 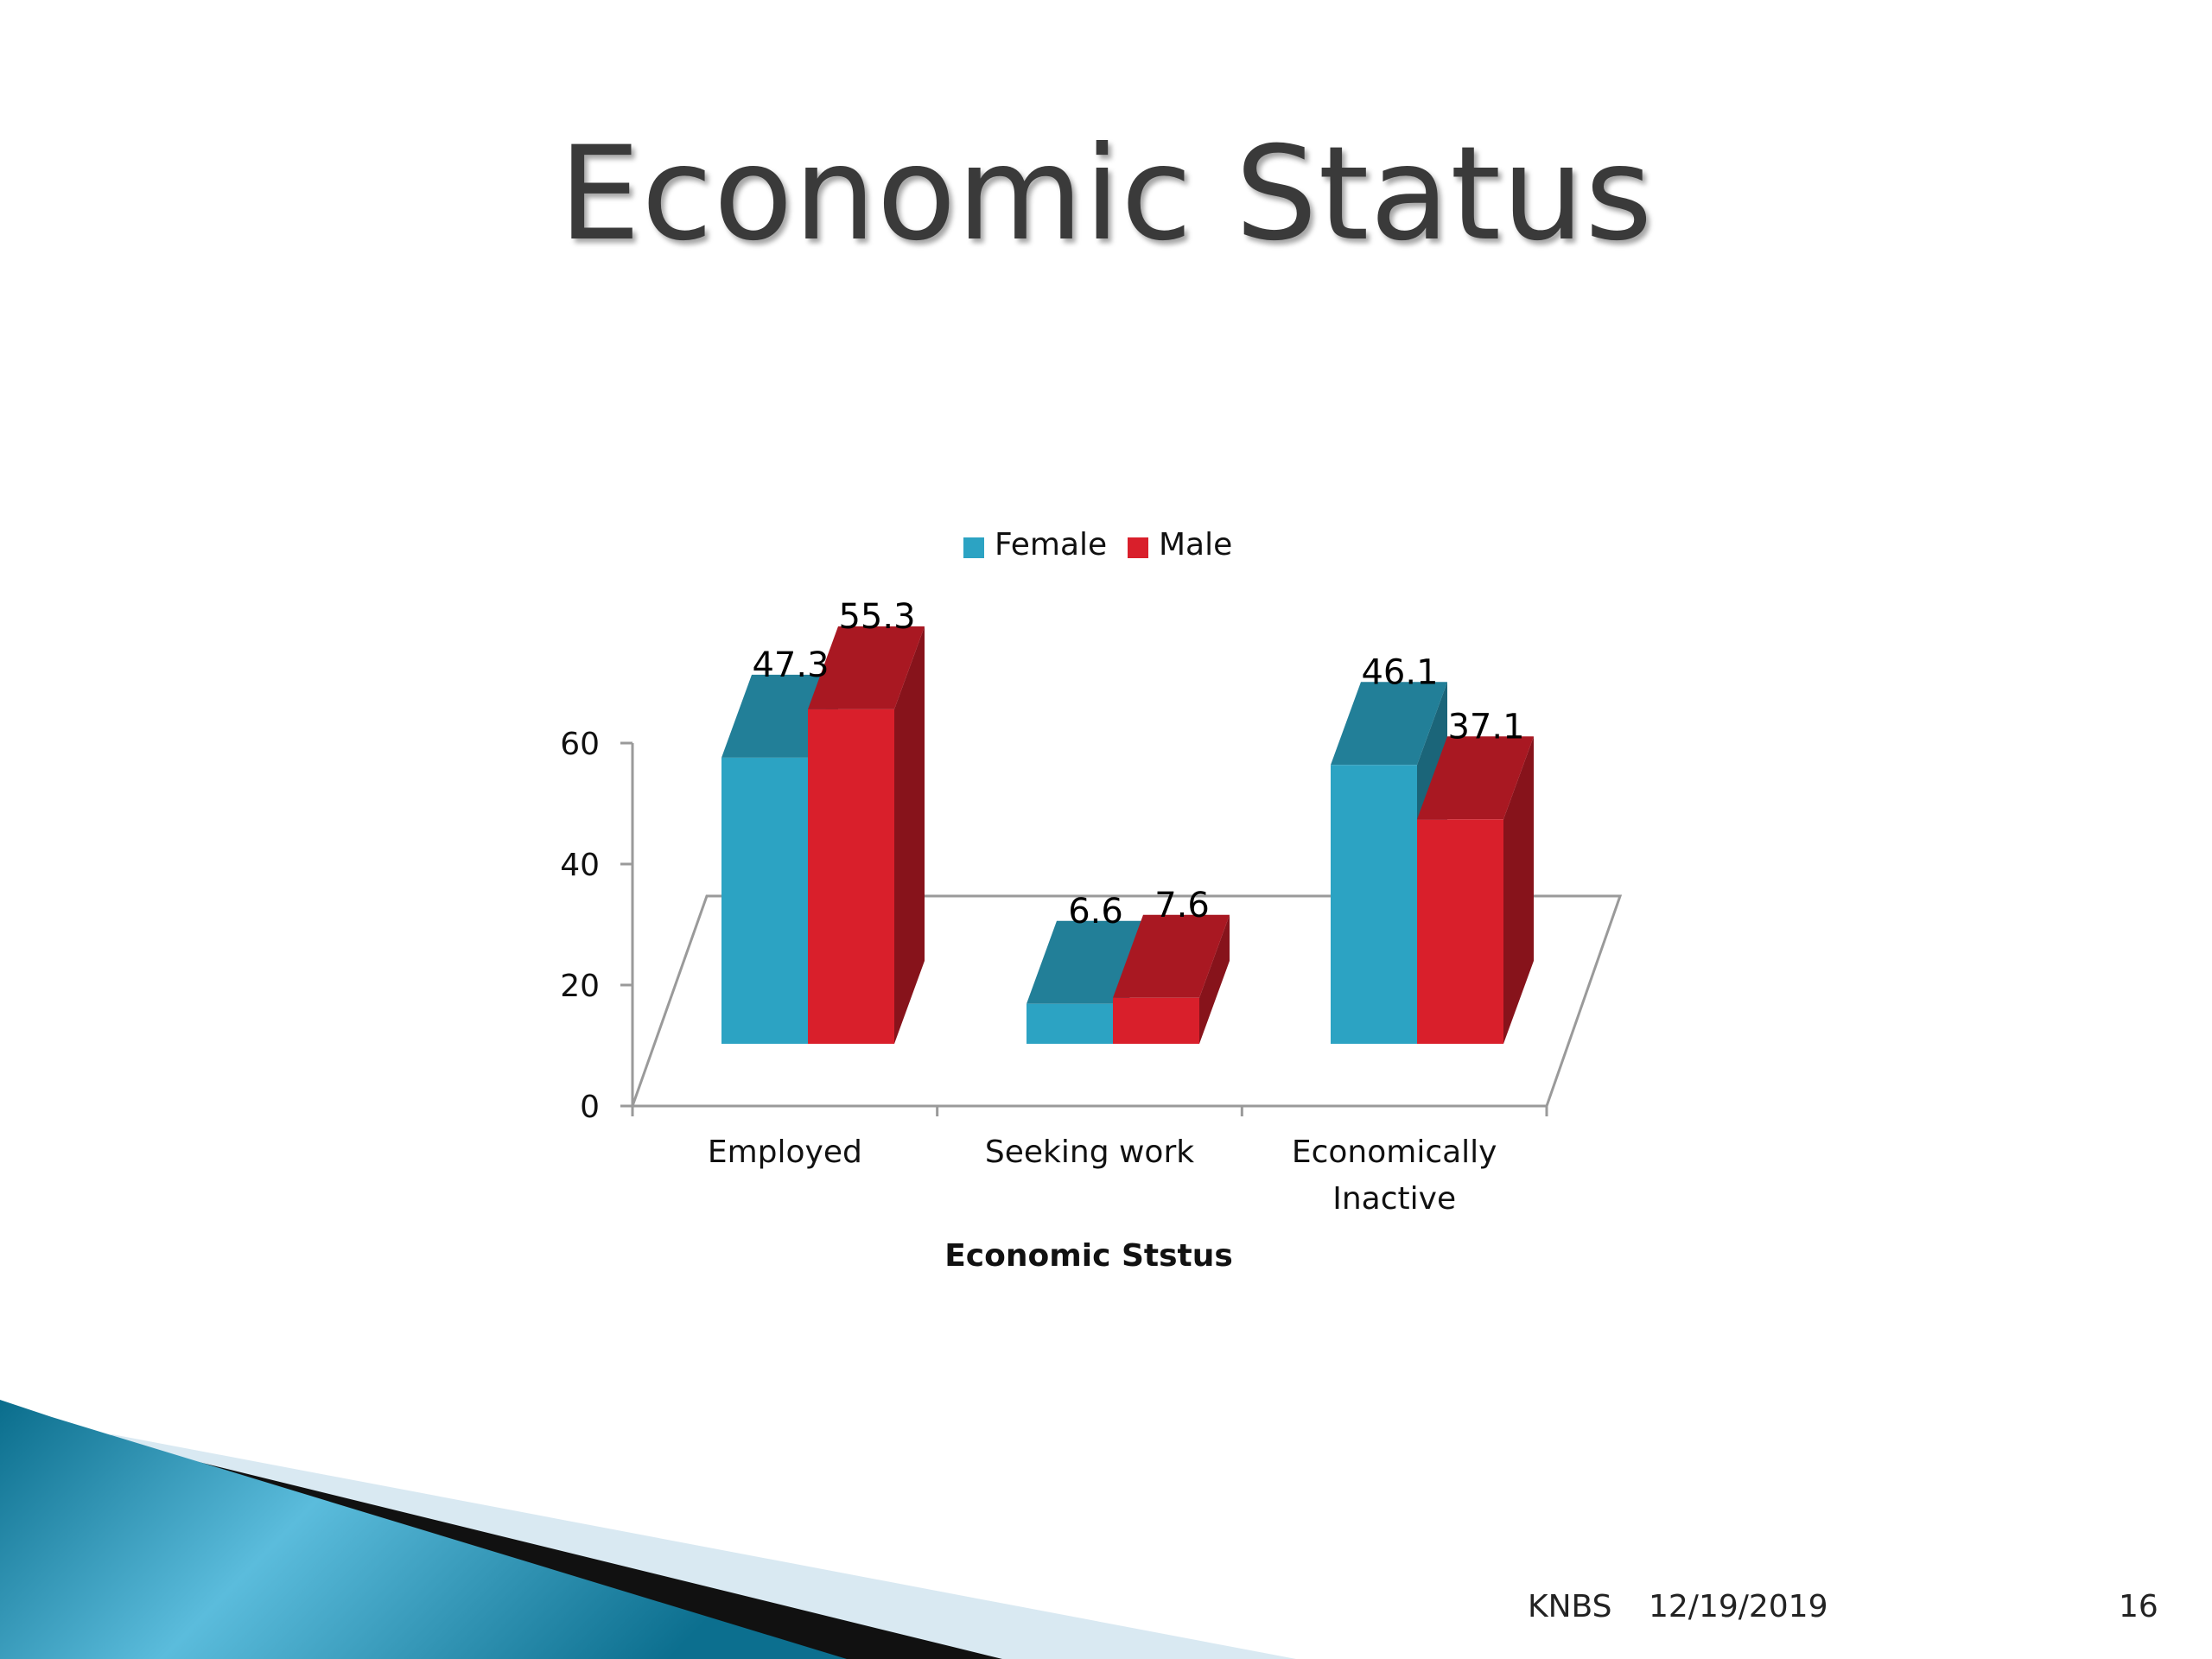 I want to click on y-tick-label: 0, so click(x=590, y=1107).